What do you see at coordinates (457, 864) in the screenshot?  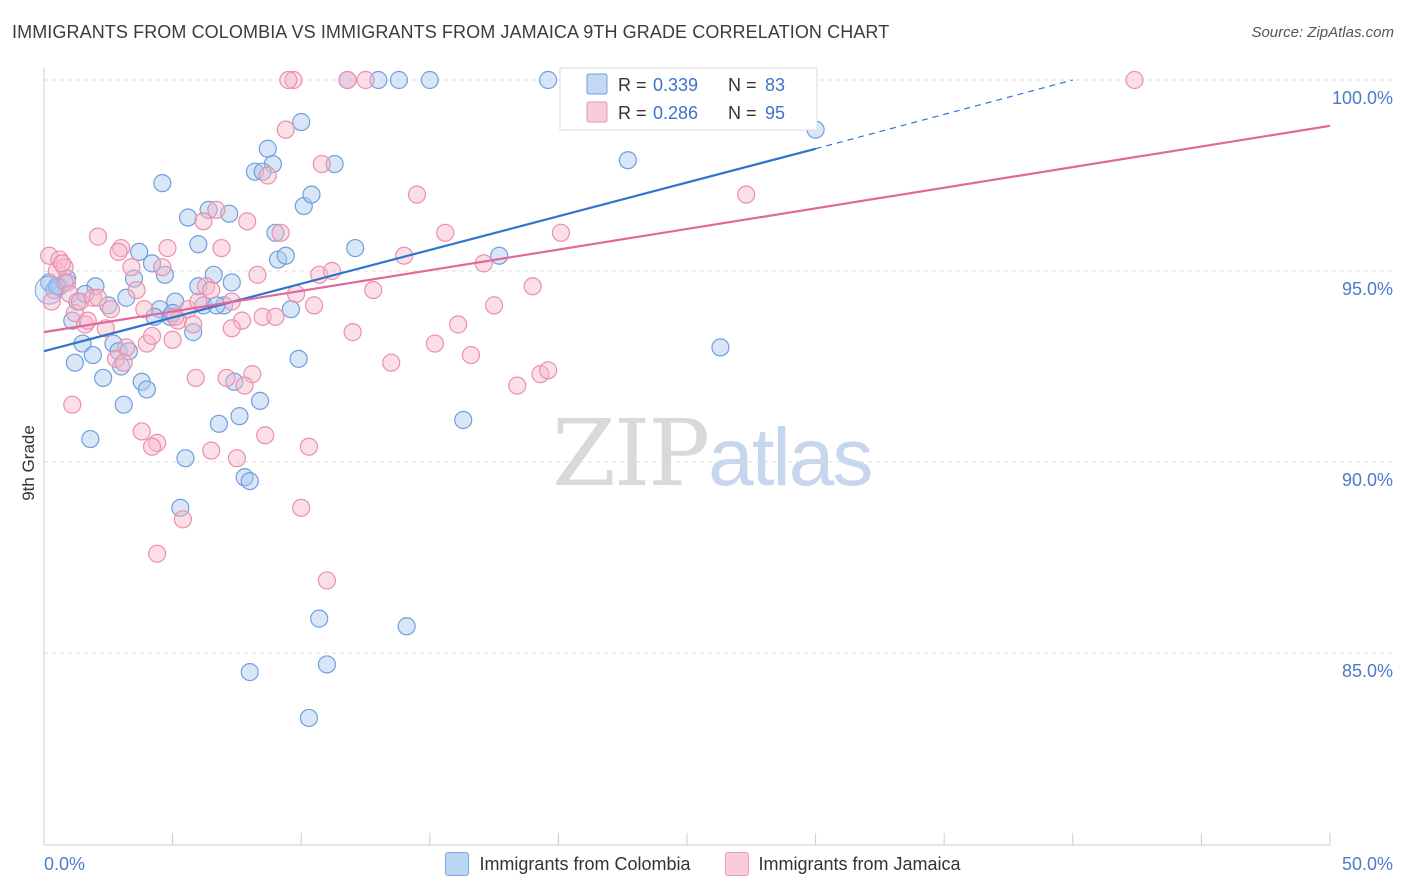 I see `colombia-swatch` at bounding box center [457, 864].